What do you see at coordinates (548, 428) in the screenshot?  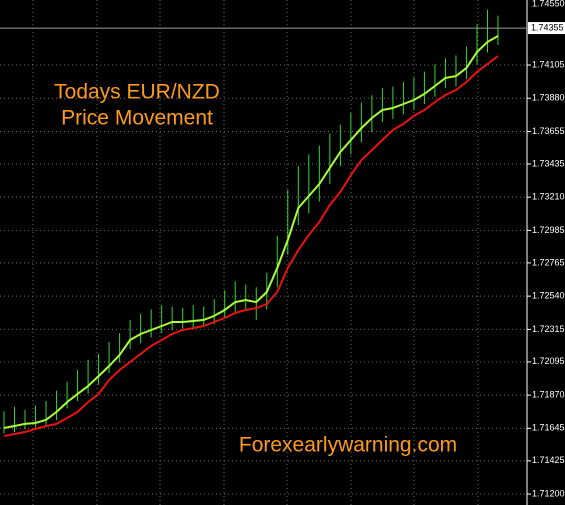 I see `y-tick-label: 1.71645` at bounding box center [548, 428].